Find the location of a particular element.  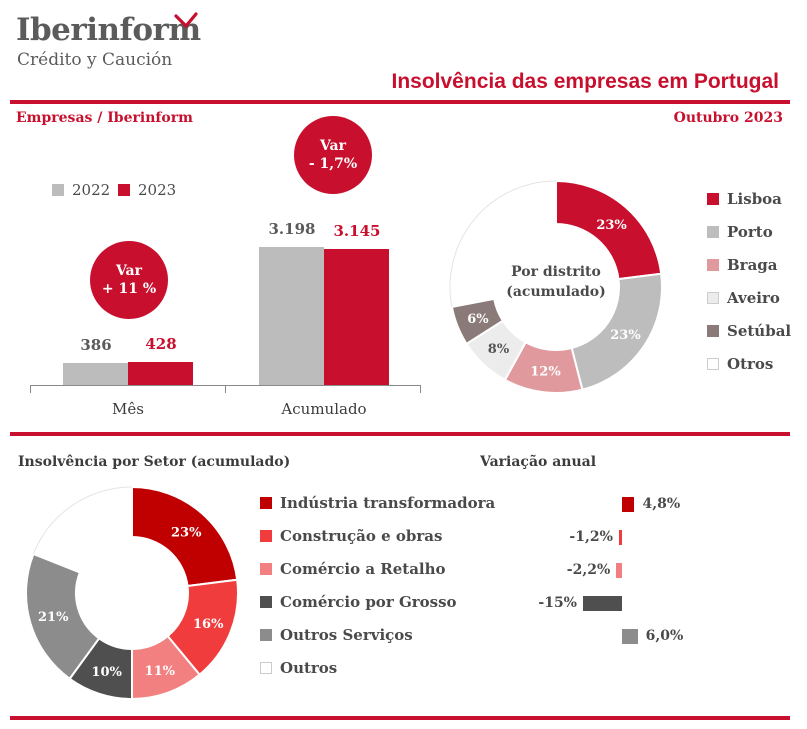

legend-2022: 2022 is located at coordinates (81, 190).